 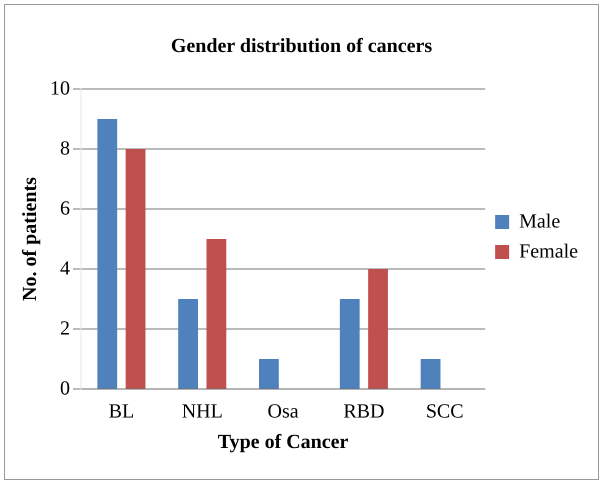 What do you see at coordinates (60, 88) in the screenshot?
I see `y-tick-label: 10` at bounding box center [60, 88].